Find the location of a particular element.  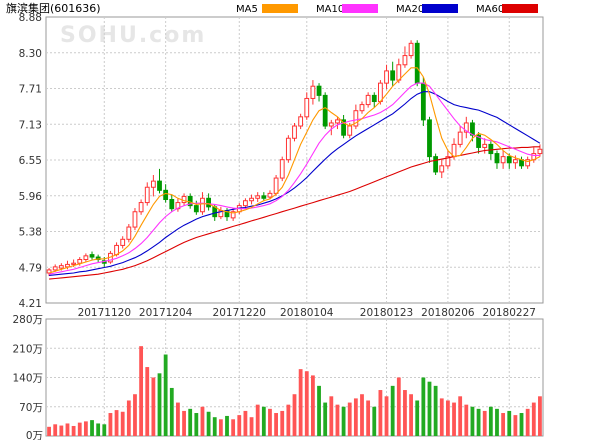

price-y-tick: 7.13 is located at coordinates (30, 125).